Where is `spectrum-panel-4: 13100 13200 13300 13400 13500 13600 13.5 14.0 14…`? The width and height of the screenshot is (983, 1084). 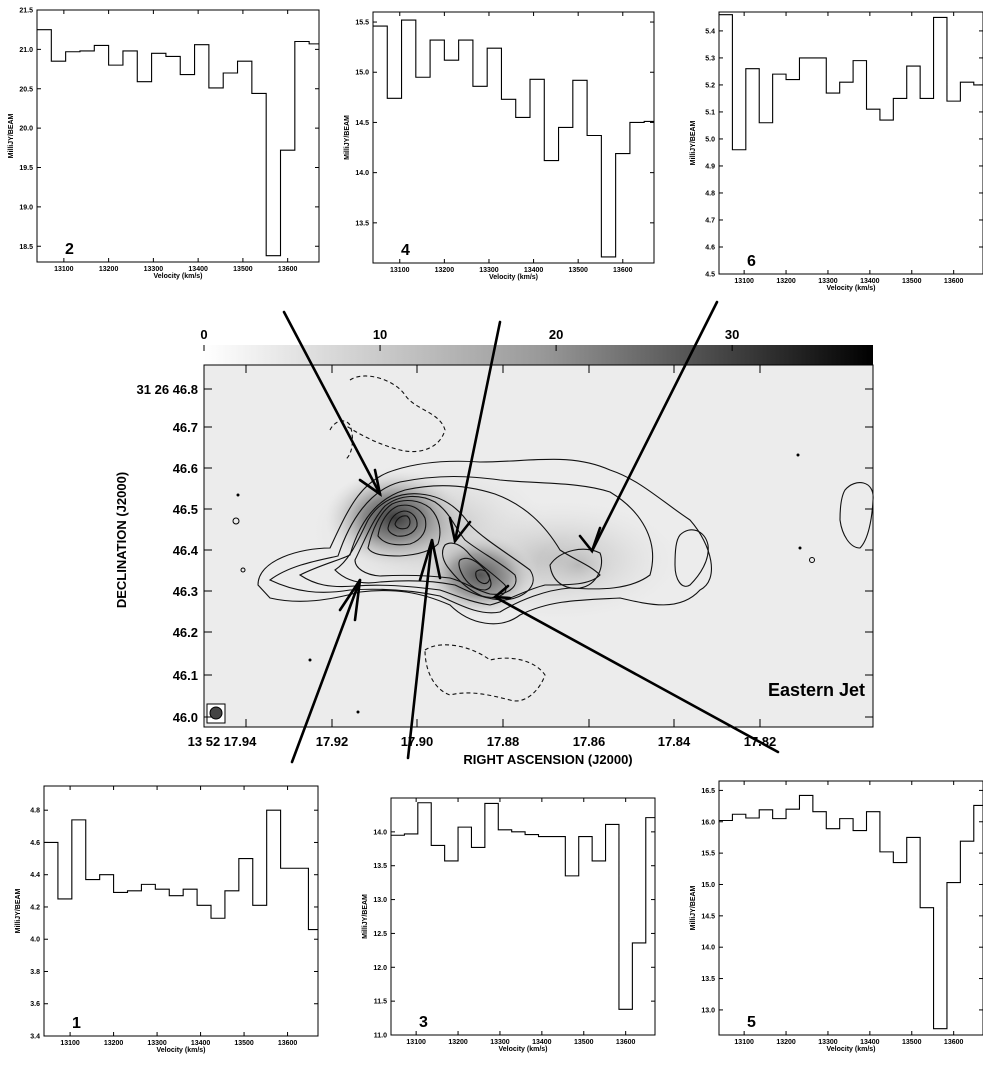 spectrum-panel-4: 13100 13200 13300 13400 13500 13600 13.5 14.0 14… is located at coordinates (499, 146).